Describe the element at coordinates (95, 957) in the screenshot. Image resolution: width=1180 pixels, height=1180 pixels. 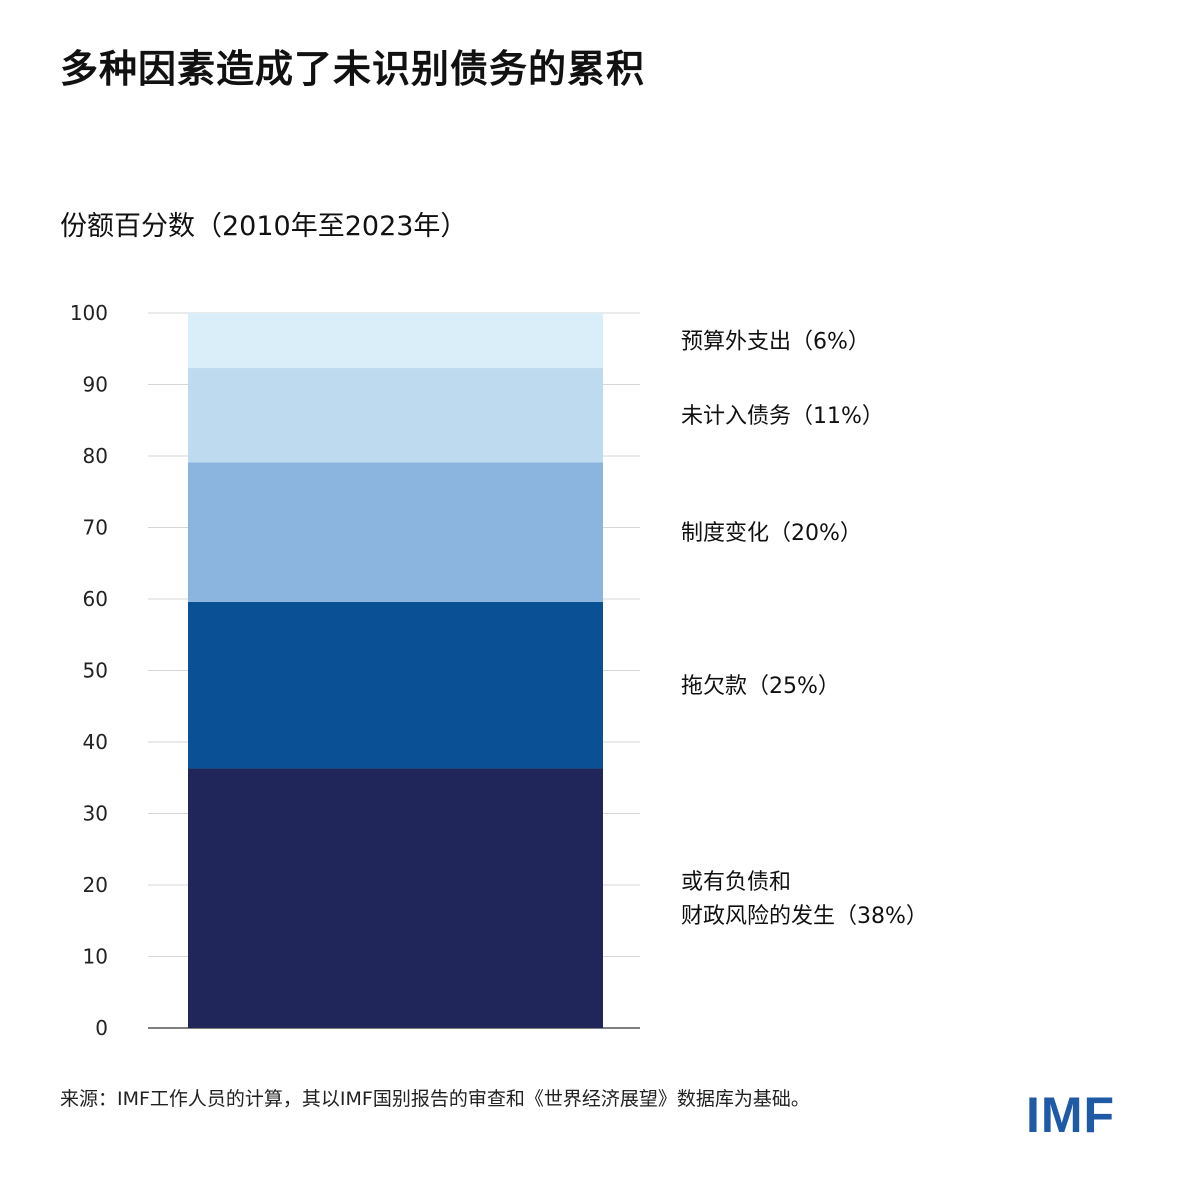
I see `y-tick-label: 10` at that location.